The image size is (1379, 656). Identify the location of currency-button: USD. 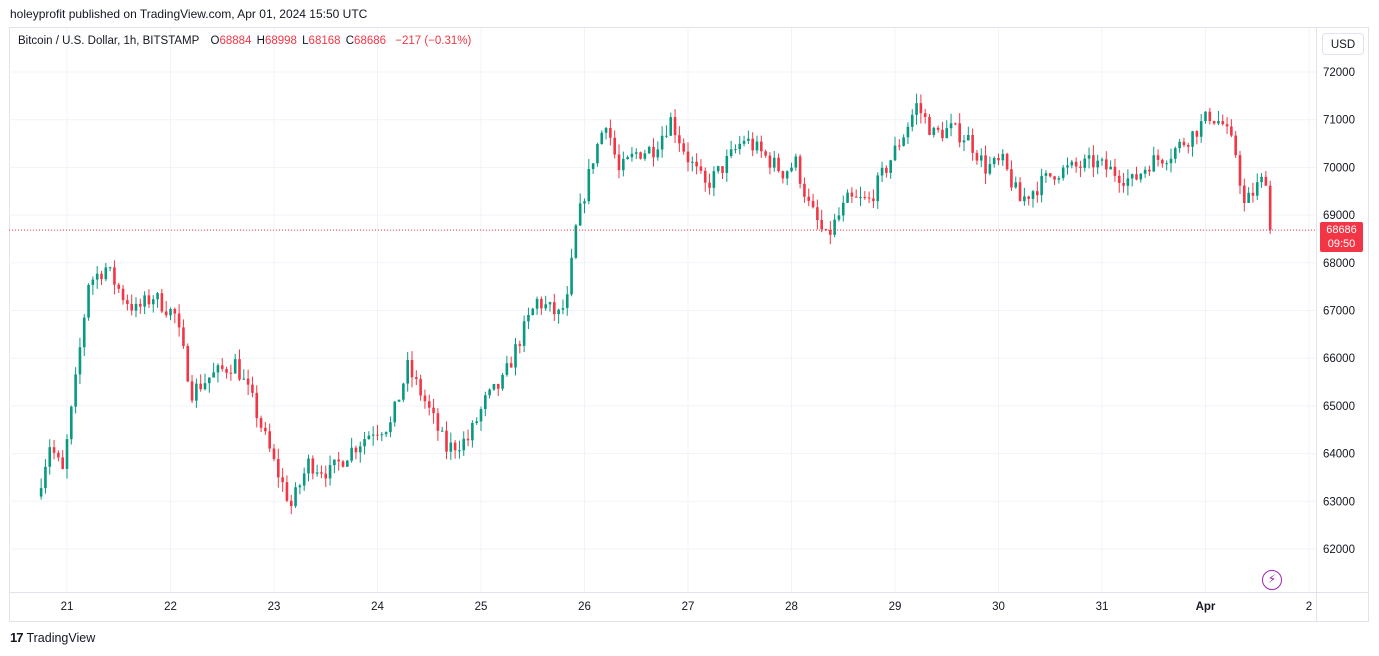
(1343, 44).